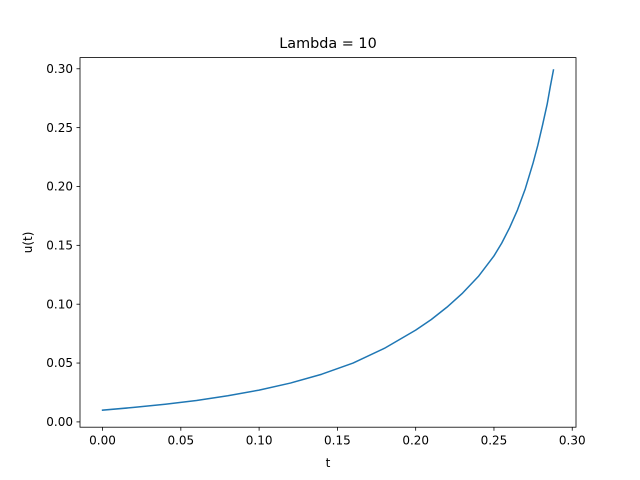  What do you see at coordinates (415, 441) in the screenshot?
I see `x-tick-label: 0.20` at bounding box center [415, 441].